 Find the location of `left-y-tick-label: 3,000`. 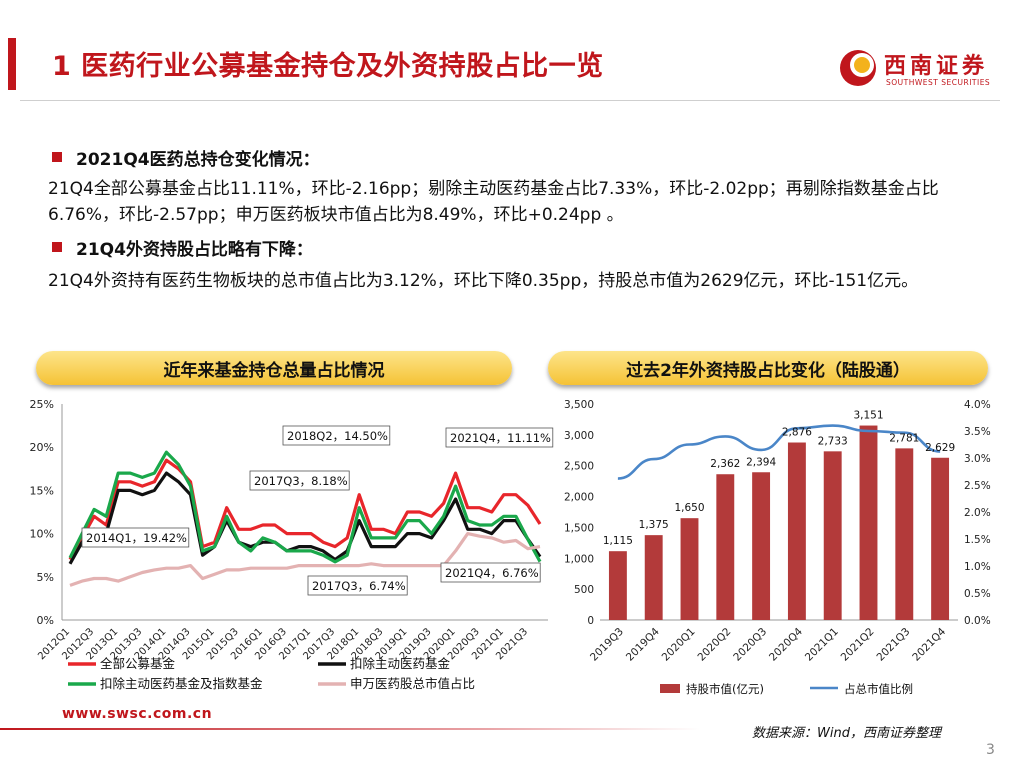

left-y-tick-label: 3,000 is located at coordinates (579, 436).